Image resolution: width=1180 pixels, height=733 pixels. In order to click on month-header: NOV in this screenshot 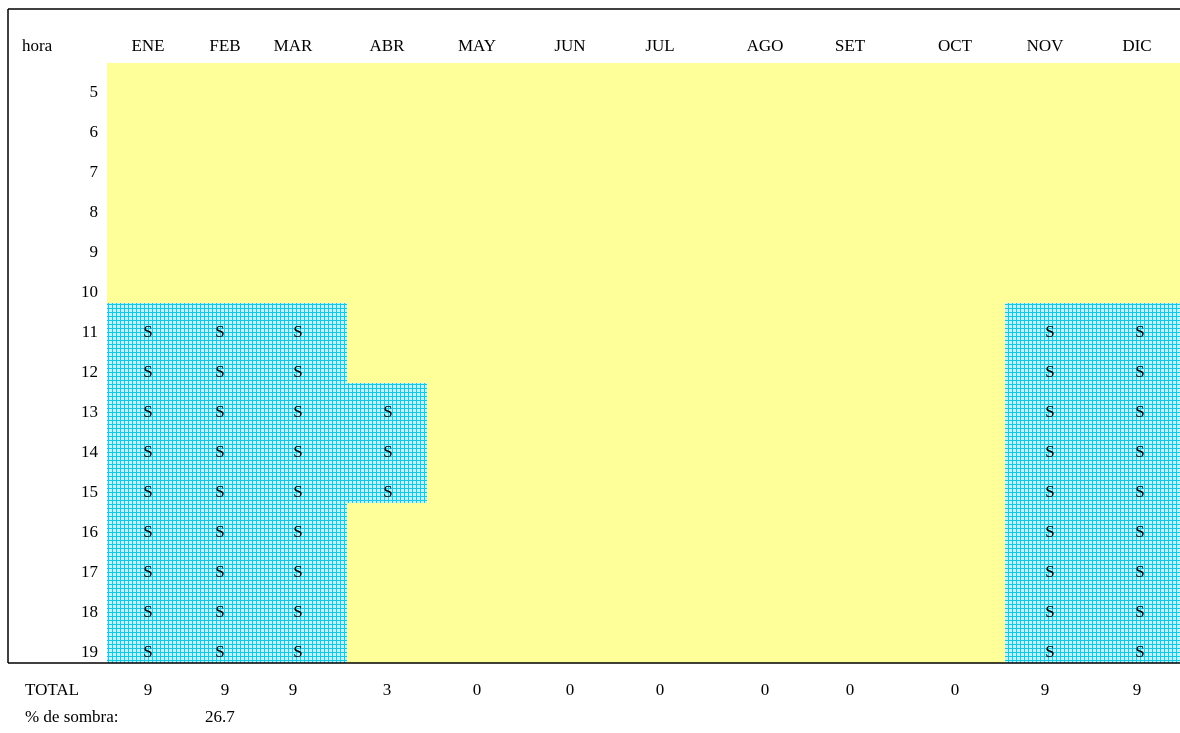, I will do `click(1046, 45)`.